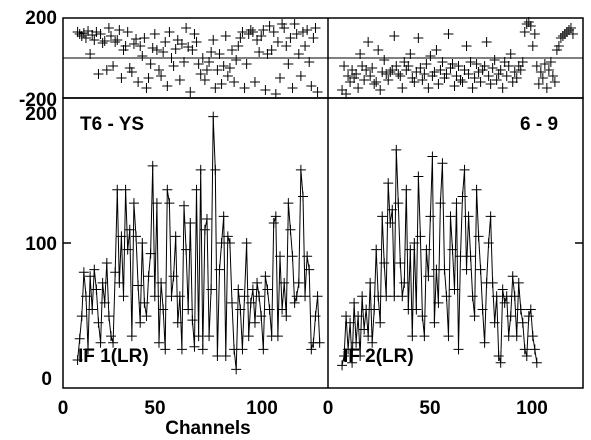 The width and height of the screenshot is (591, 440). What do you see at coordinates (113, 356) in the screenshot?
I see `if1-panel-label: IF 1(LR)` at bounding box center [113, 356].